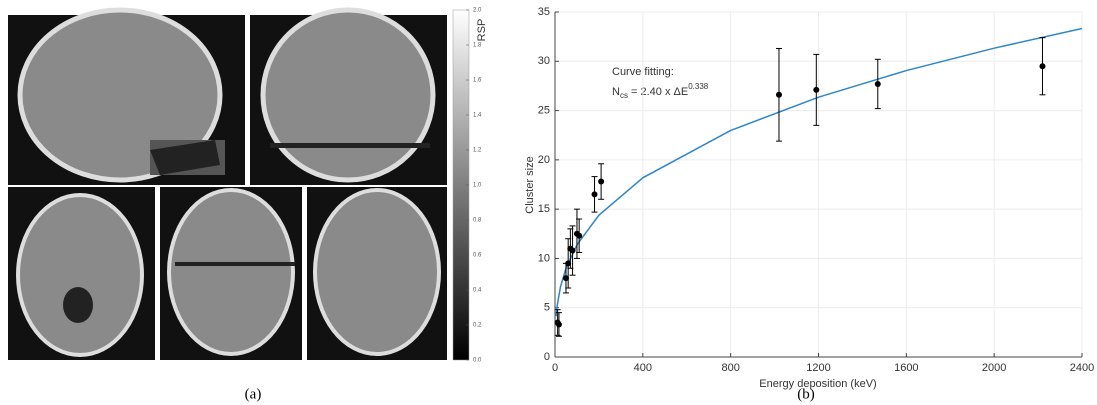  What do you see at coordinates (477, 186) in the screenshot?
I see `colorbar-tick-label: 1.0` at bounding box center [477, 186].